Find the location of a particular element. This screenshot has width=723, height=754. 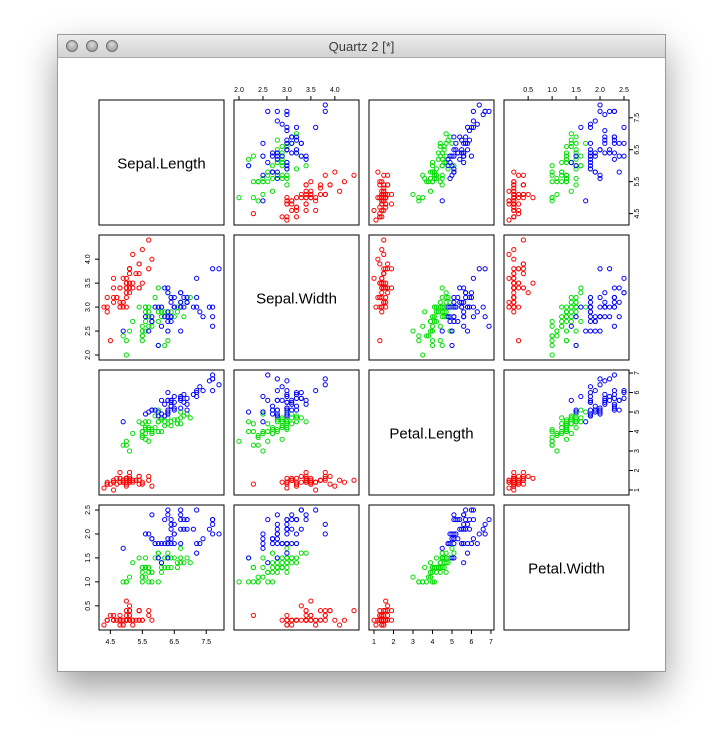

close-window-button is located at coordinates (72, 46).